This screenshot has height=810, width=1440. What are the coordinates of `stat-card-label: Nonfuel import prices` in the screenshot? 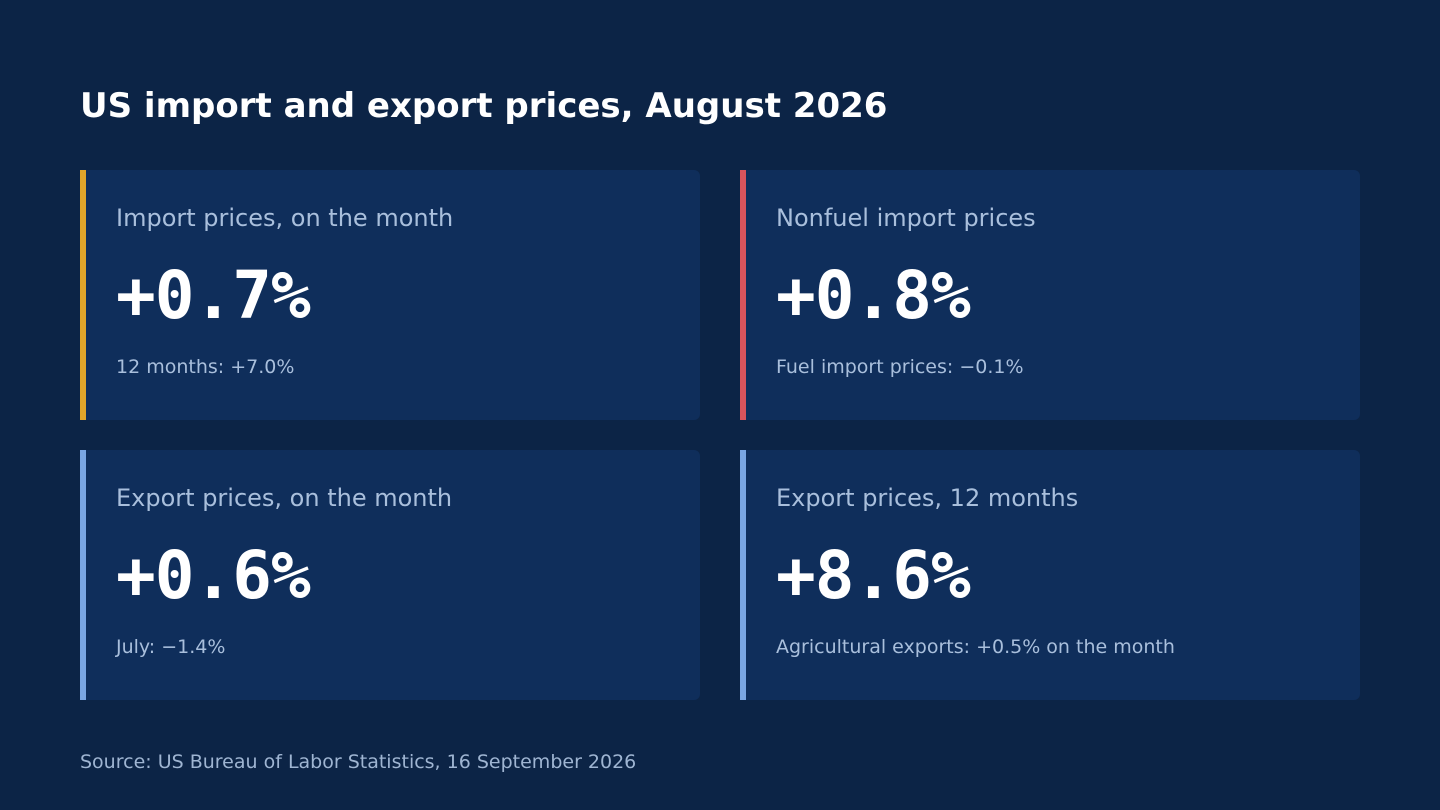 It's located at (906, 218).